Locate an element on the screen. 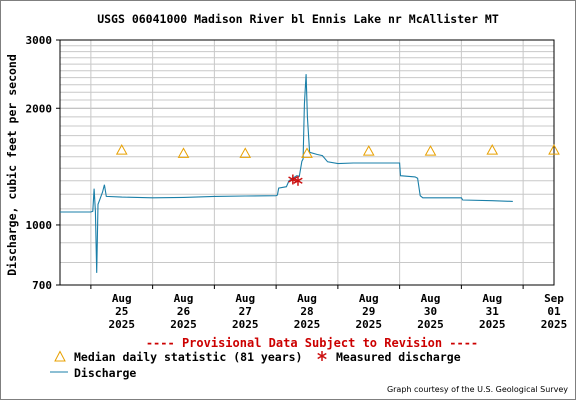 This screenshot has width=576, height=400. x-tick-label: 27 is located at coordinates (245, 311).